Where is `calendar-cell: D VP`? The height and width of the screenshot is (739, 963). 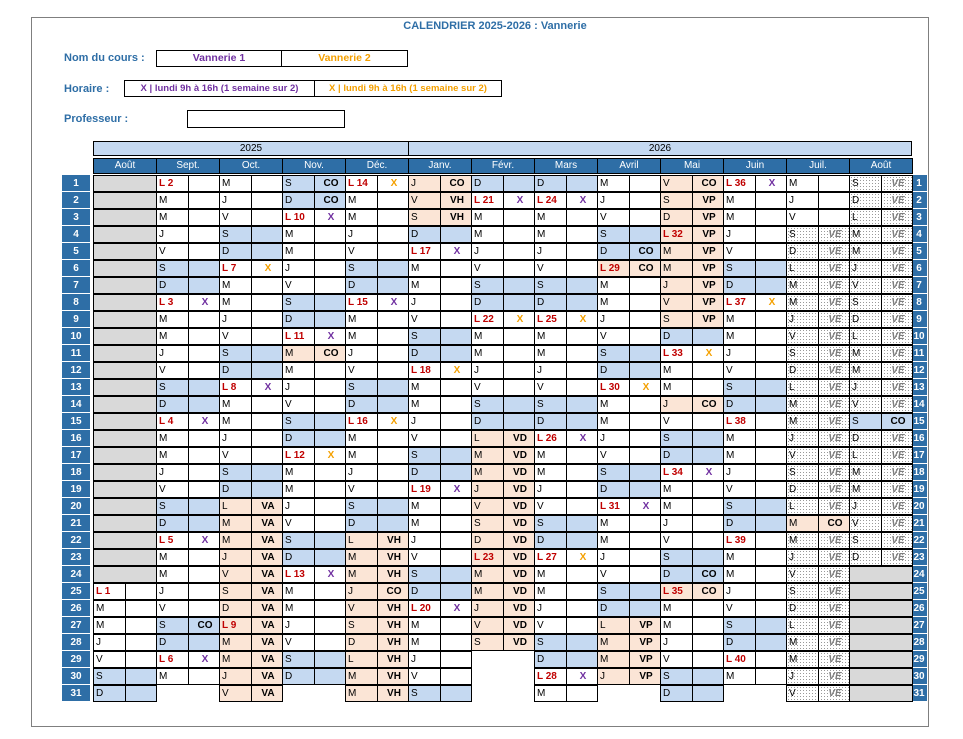 calendar-cell: D VP is located at coordinates (692, 217).